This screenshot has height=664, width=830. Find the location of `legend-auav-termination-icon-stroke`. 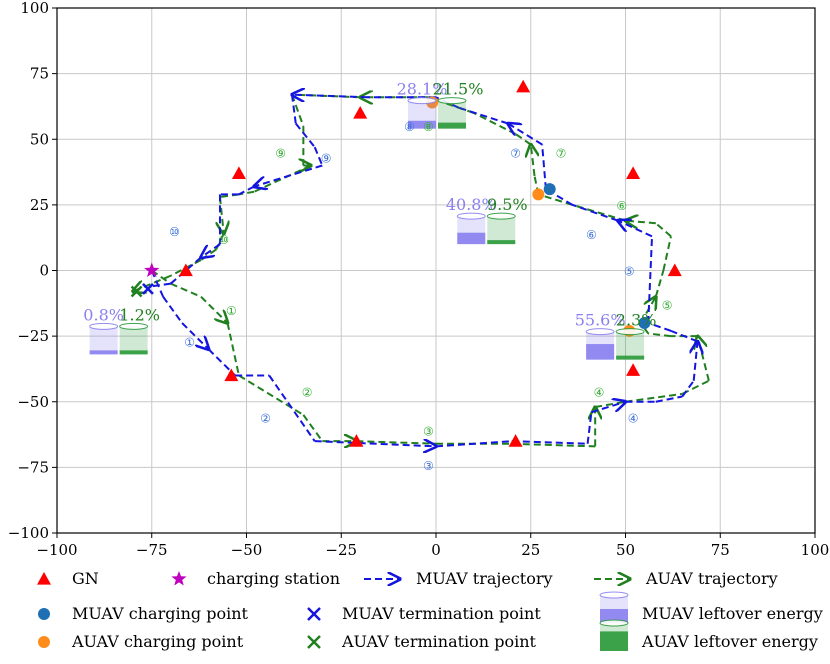

legend-auav-termination-icon-stroke is located at coordinates (314, 642).